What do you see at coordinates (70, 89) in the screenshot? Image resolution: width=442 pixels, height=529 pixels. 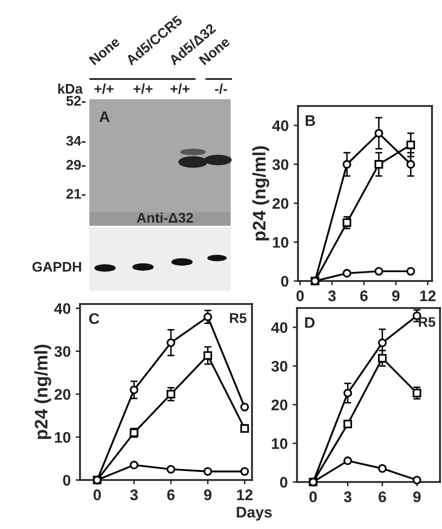 I see `text: kDa` at bounding box center [70, 89].